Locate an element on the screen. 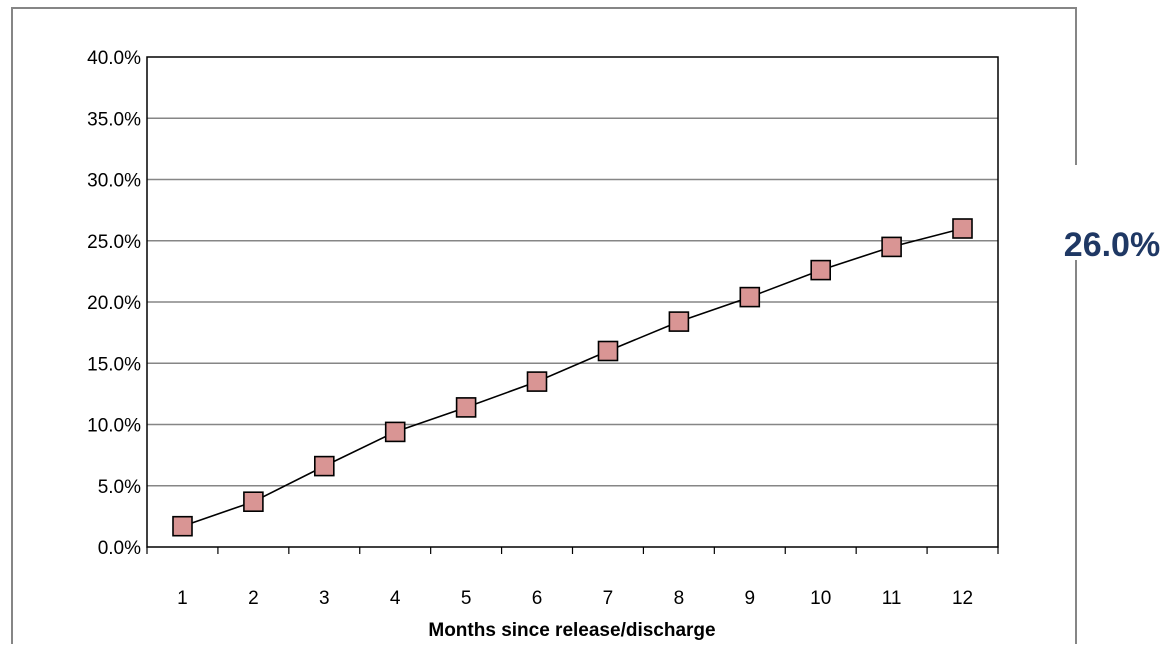 The width and height of the screenshot is (1162, 649). x-tick-label: 6 is located at coordinates (537, 598).